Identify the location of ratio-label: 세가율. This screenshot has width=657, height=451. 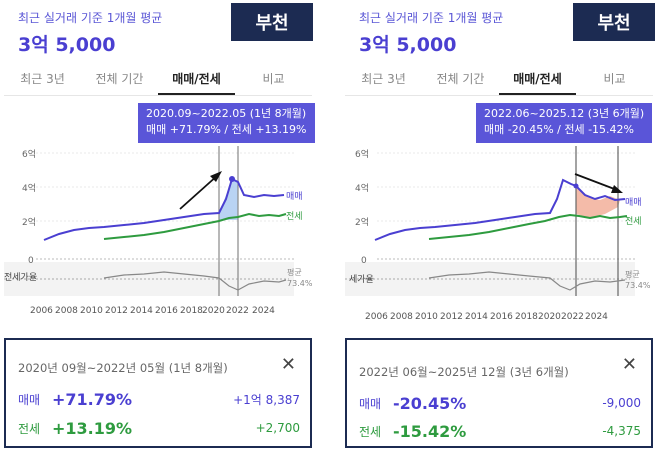
(361, 279).